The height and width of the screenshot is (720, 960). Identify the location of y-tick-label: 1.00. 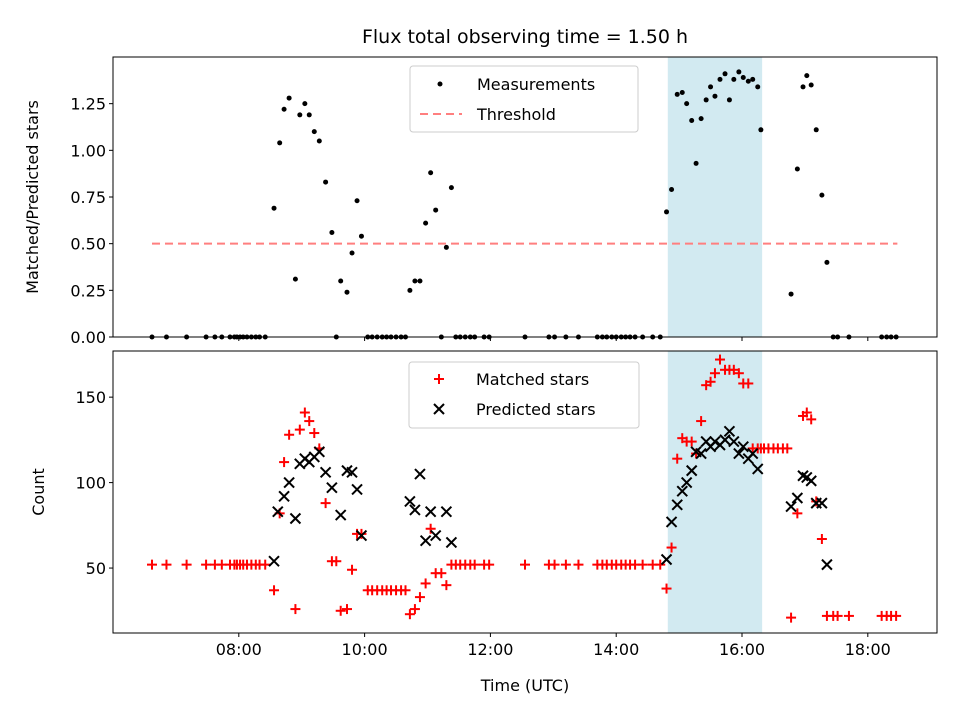
(88, 150).